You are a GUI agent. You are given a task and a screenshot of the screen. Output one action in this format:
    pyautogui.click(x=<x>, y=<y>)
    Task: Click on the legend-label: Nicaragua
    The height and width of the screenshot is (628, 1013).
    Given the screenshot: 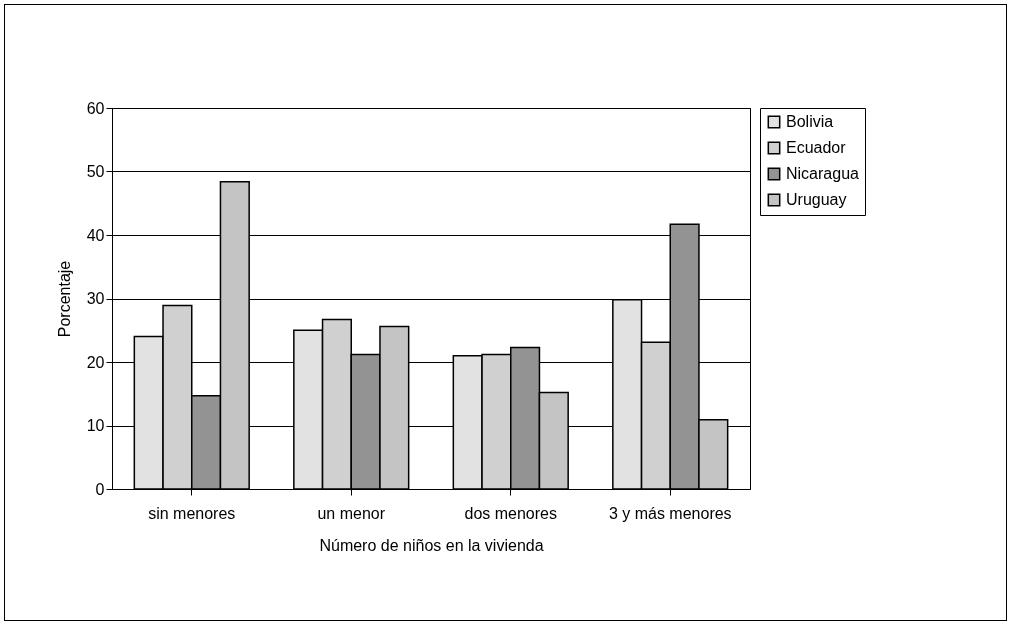 What is the action you would take?
    pyautogui.click(x=823, y=173)
    